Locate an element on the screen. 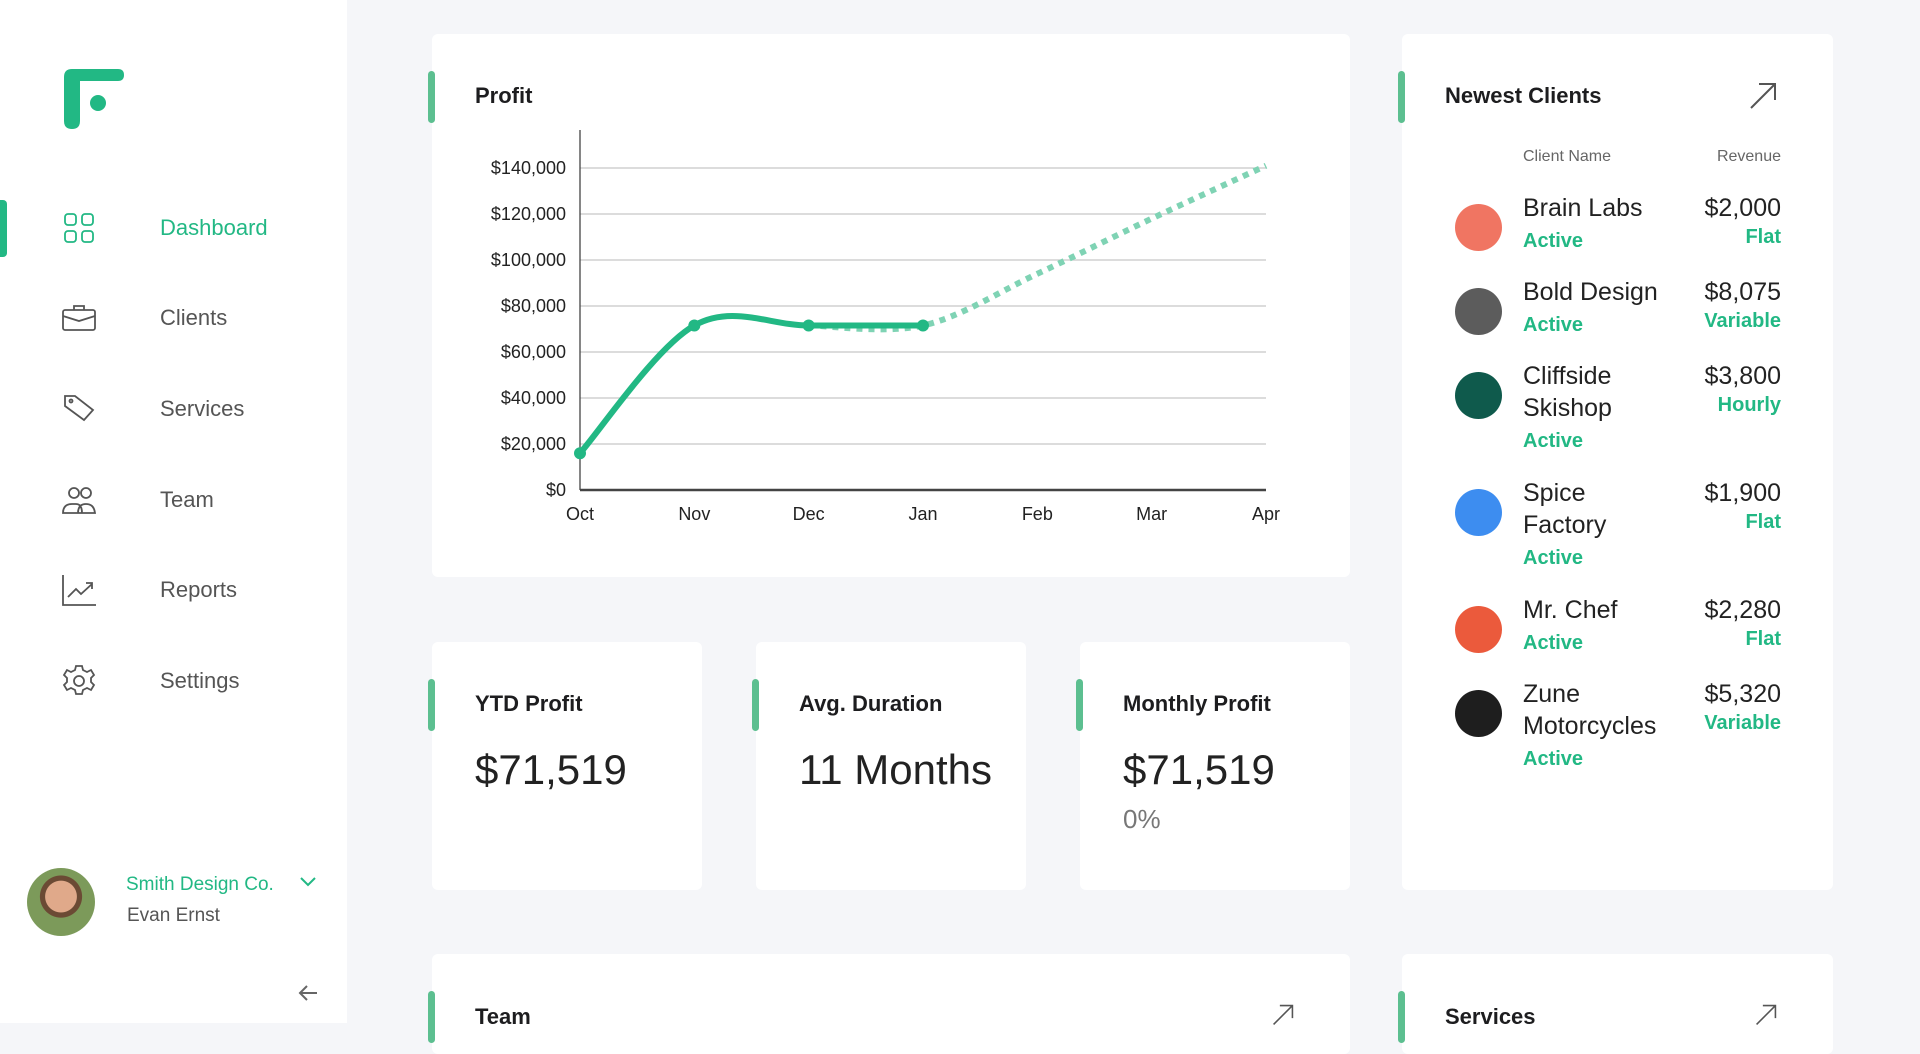  y-tick-label: $100,000 is located at coordinates (528, 260).